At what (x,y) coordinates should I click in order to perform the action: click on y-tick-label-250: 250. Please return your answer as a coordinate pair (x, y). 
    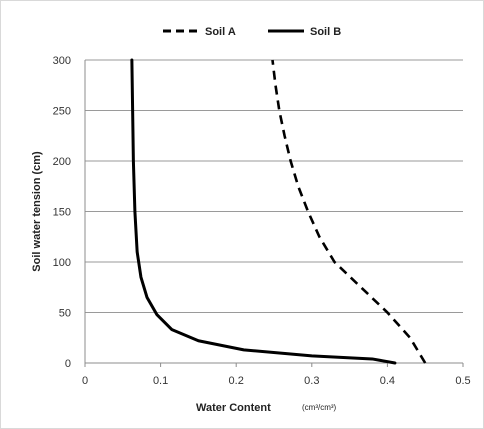
    Looking at the image, I should click on (62, 112).